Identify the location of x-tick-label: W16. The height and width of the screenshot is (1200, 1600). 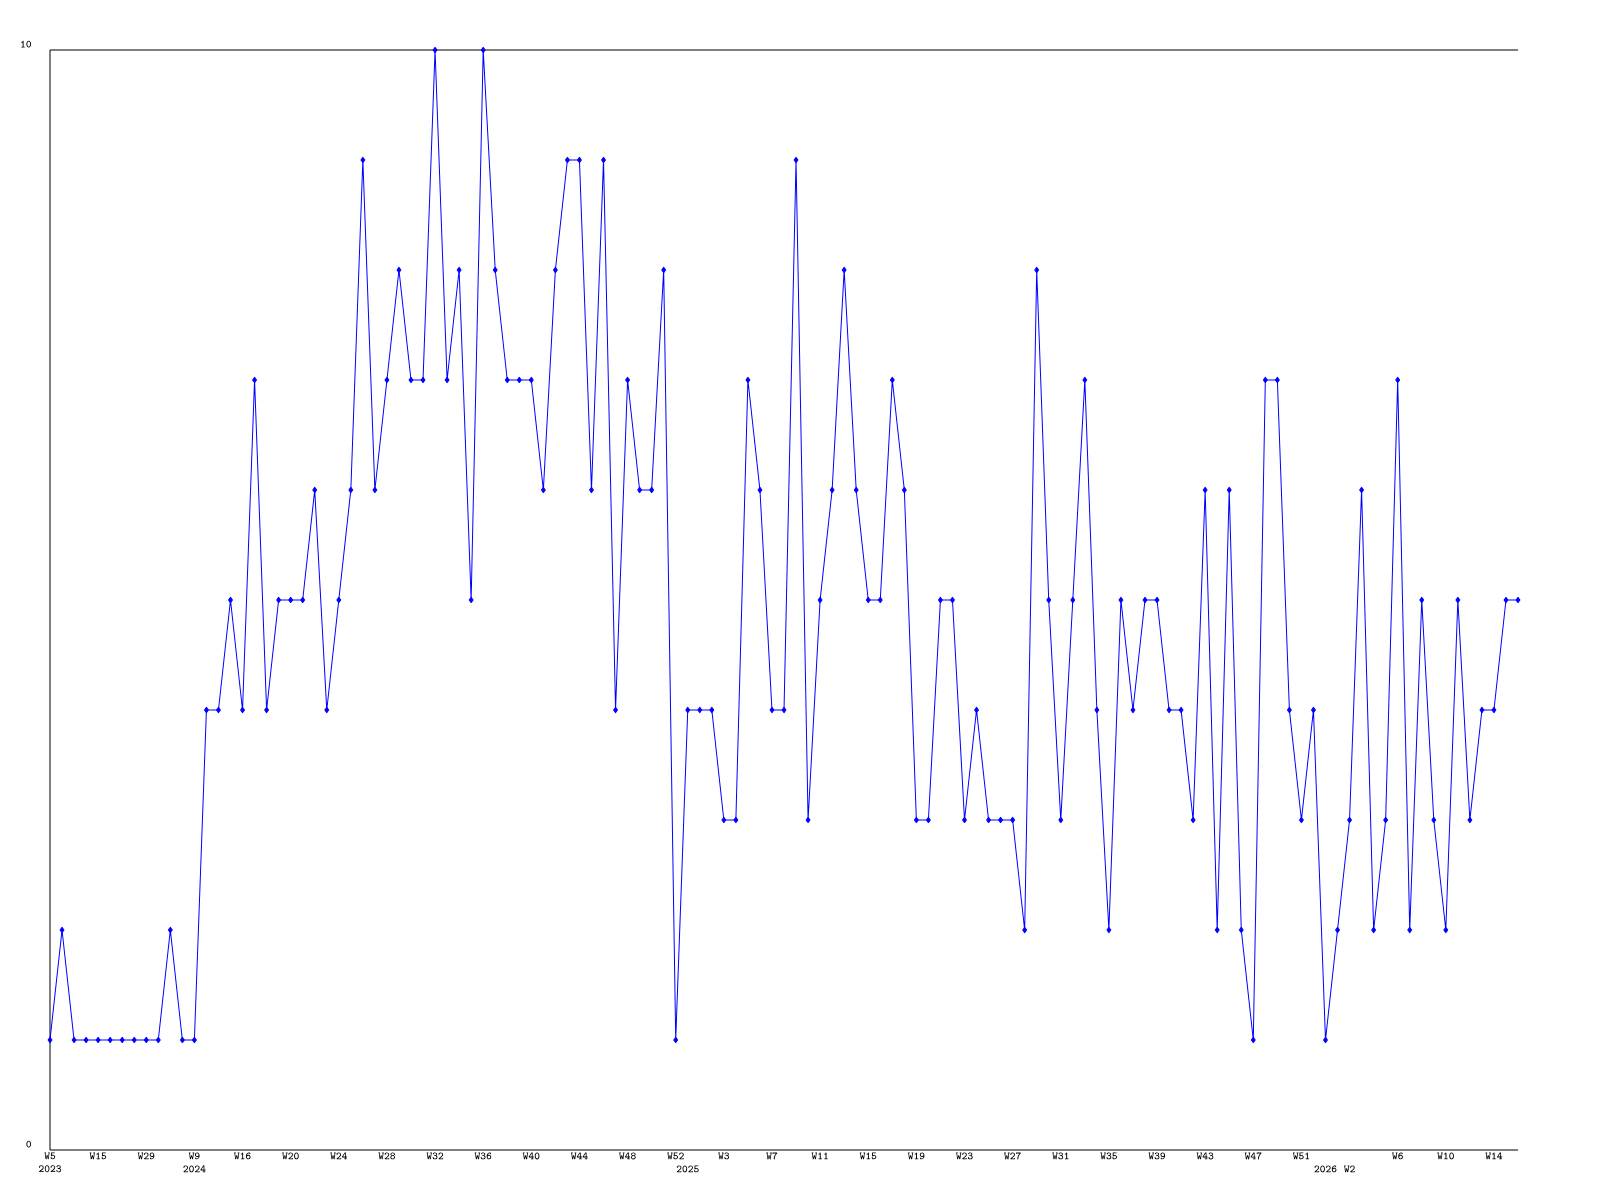
(242, 1156).